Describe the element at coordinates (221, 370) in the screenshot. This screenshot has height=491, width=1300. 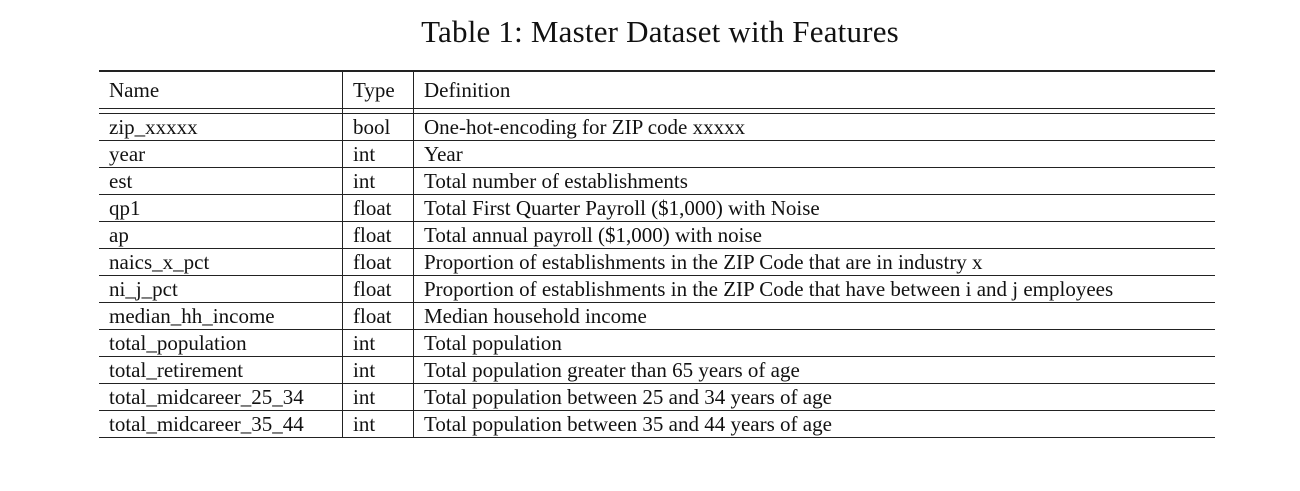
I see `cell-name: total_retirement` at that location.